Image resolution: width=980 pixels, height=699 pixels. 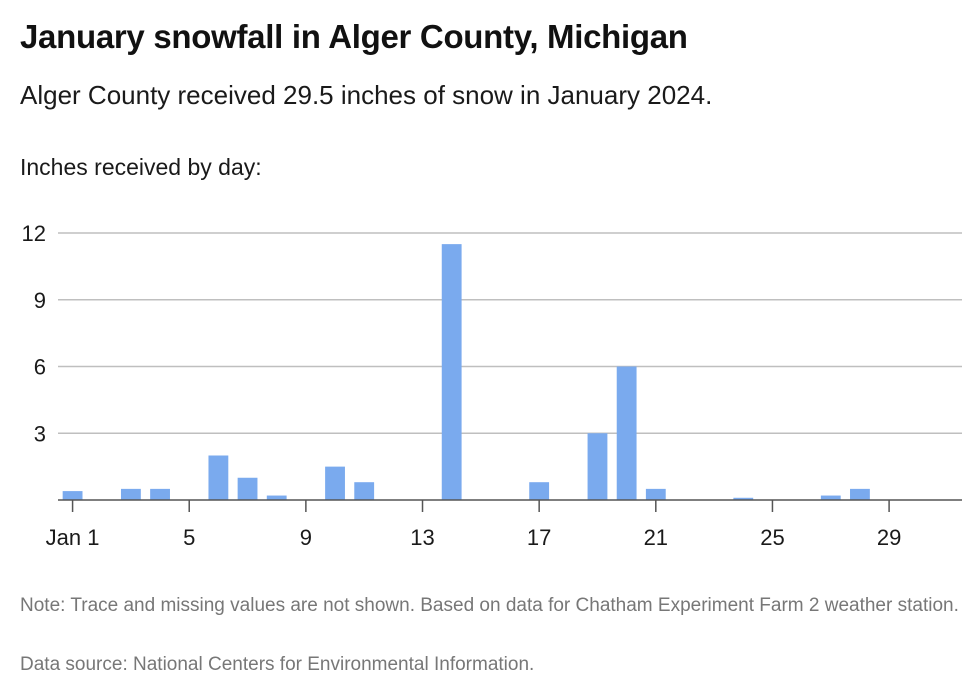 I want to click on x-tick-label: 17, so click(x=539, y=537).